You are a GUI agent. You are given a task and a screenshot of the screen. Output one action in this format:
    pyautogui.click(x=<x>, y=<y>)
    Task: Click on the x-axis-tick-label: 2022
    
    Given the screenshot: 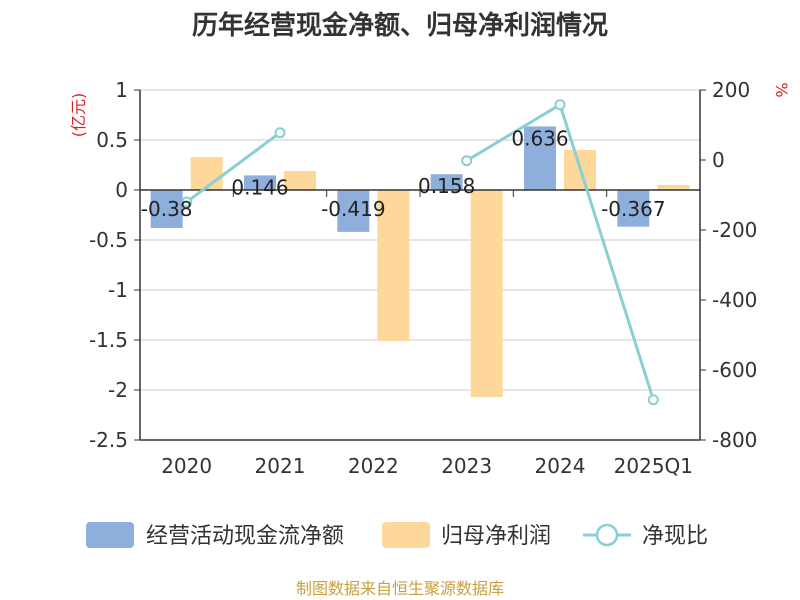 What is the action you would take?
    pyautogui.click(x=373, y=466)
    